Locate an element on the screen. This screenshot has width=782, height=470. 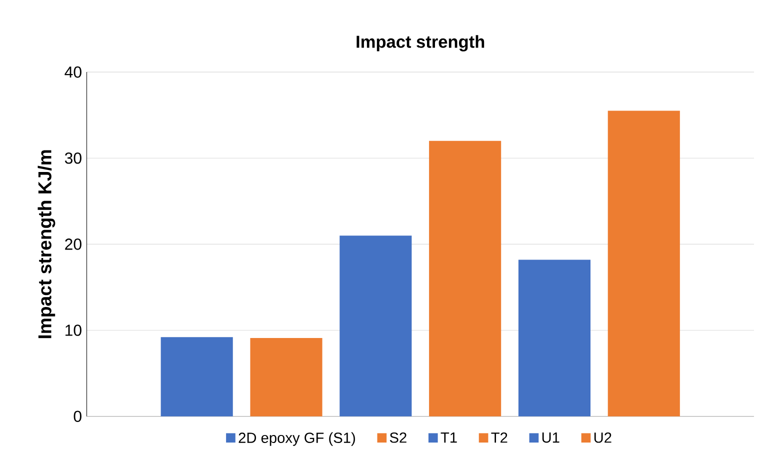
y-tick-label: 30 is located at coordinates (73, 158).